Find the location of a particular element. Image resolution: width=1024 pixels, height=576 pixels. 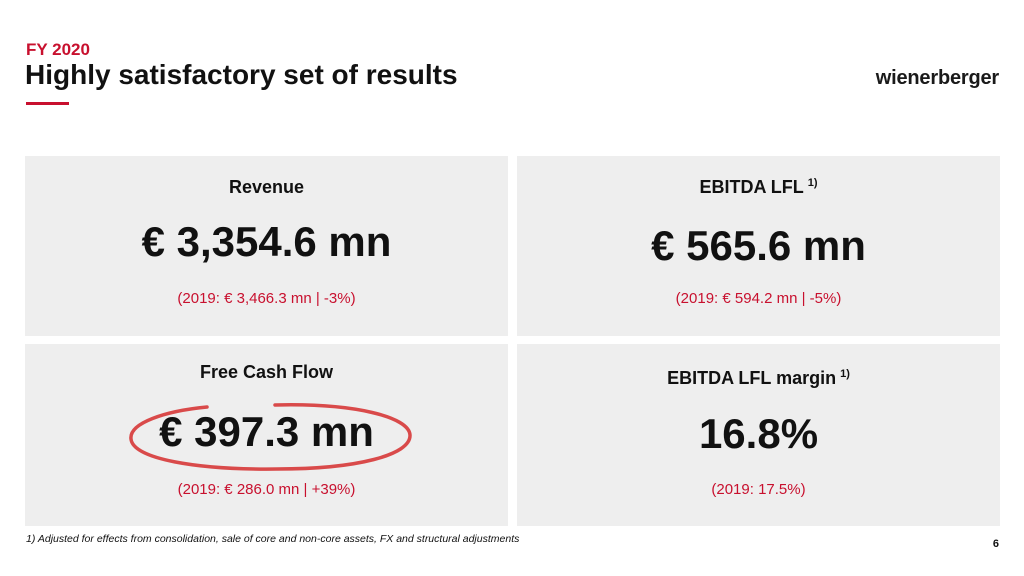

revenue-value: € 3,354.6 mn is located at coordinates (266, 241).